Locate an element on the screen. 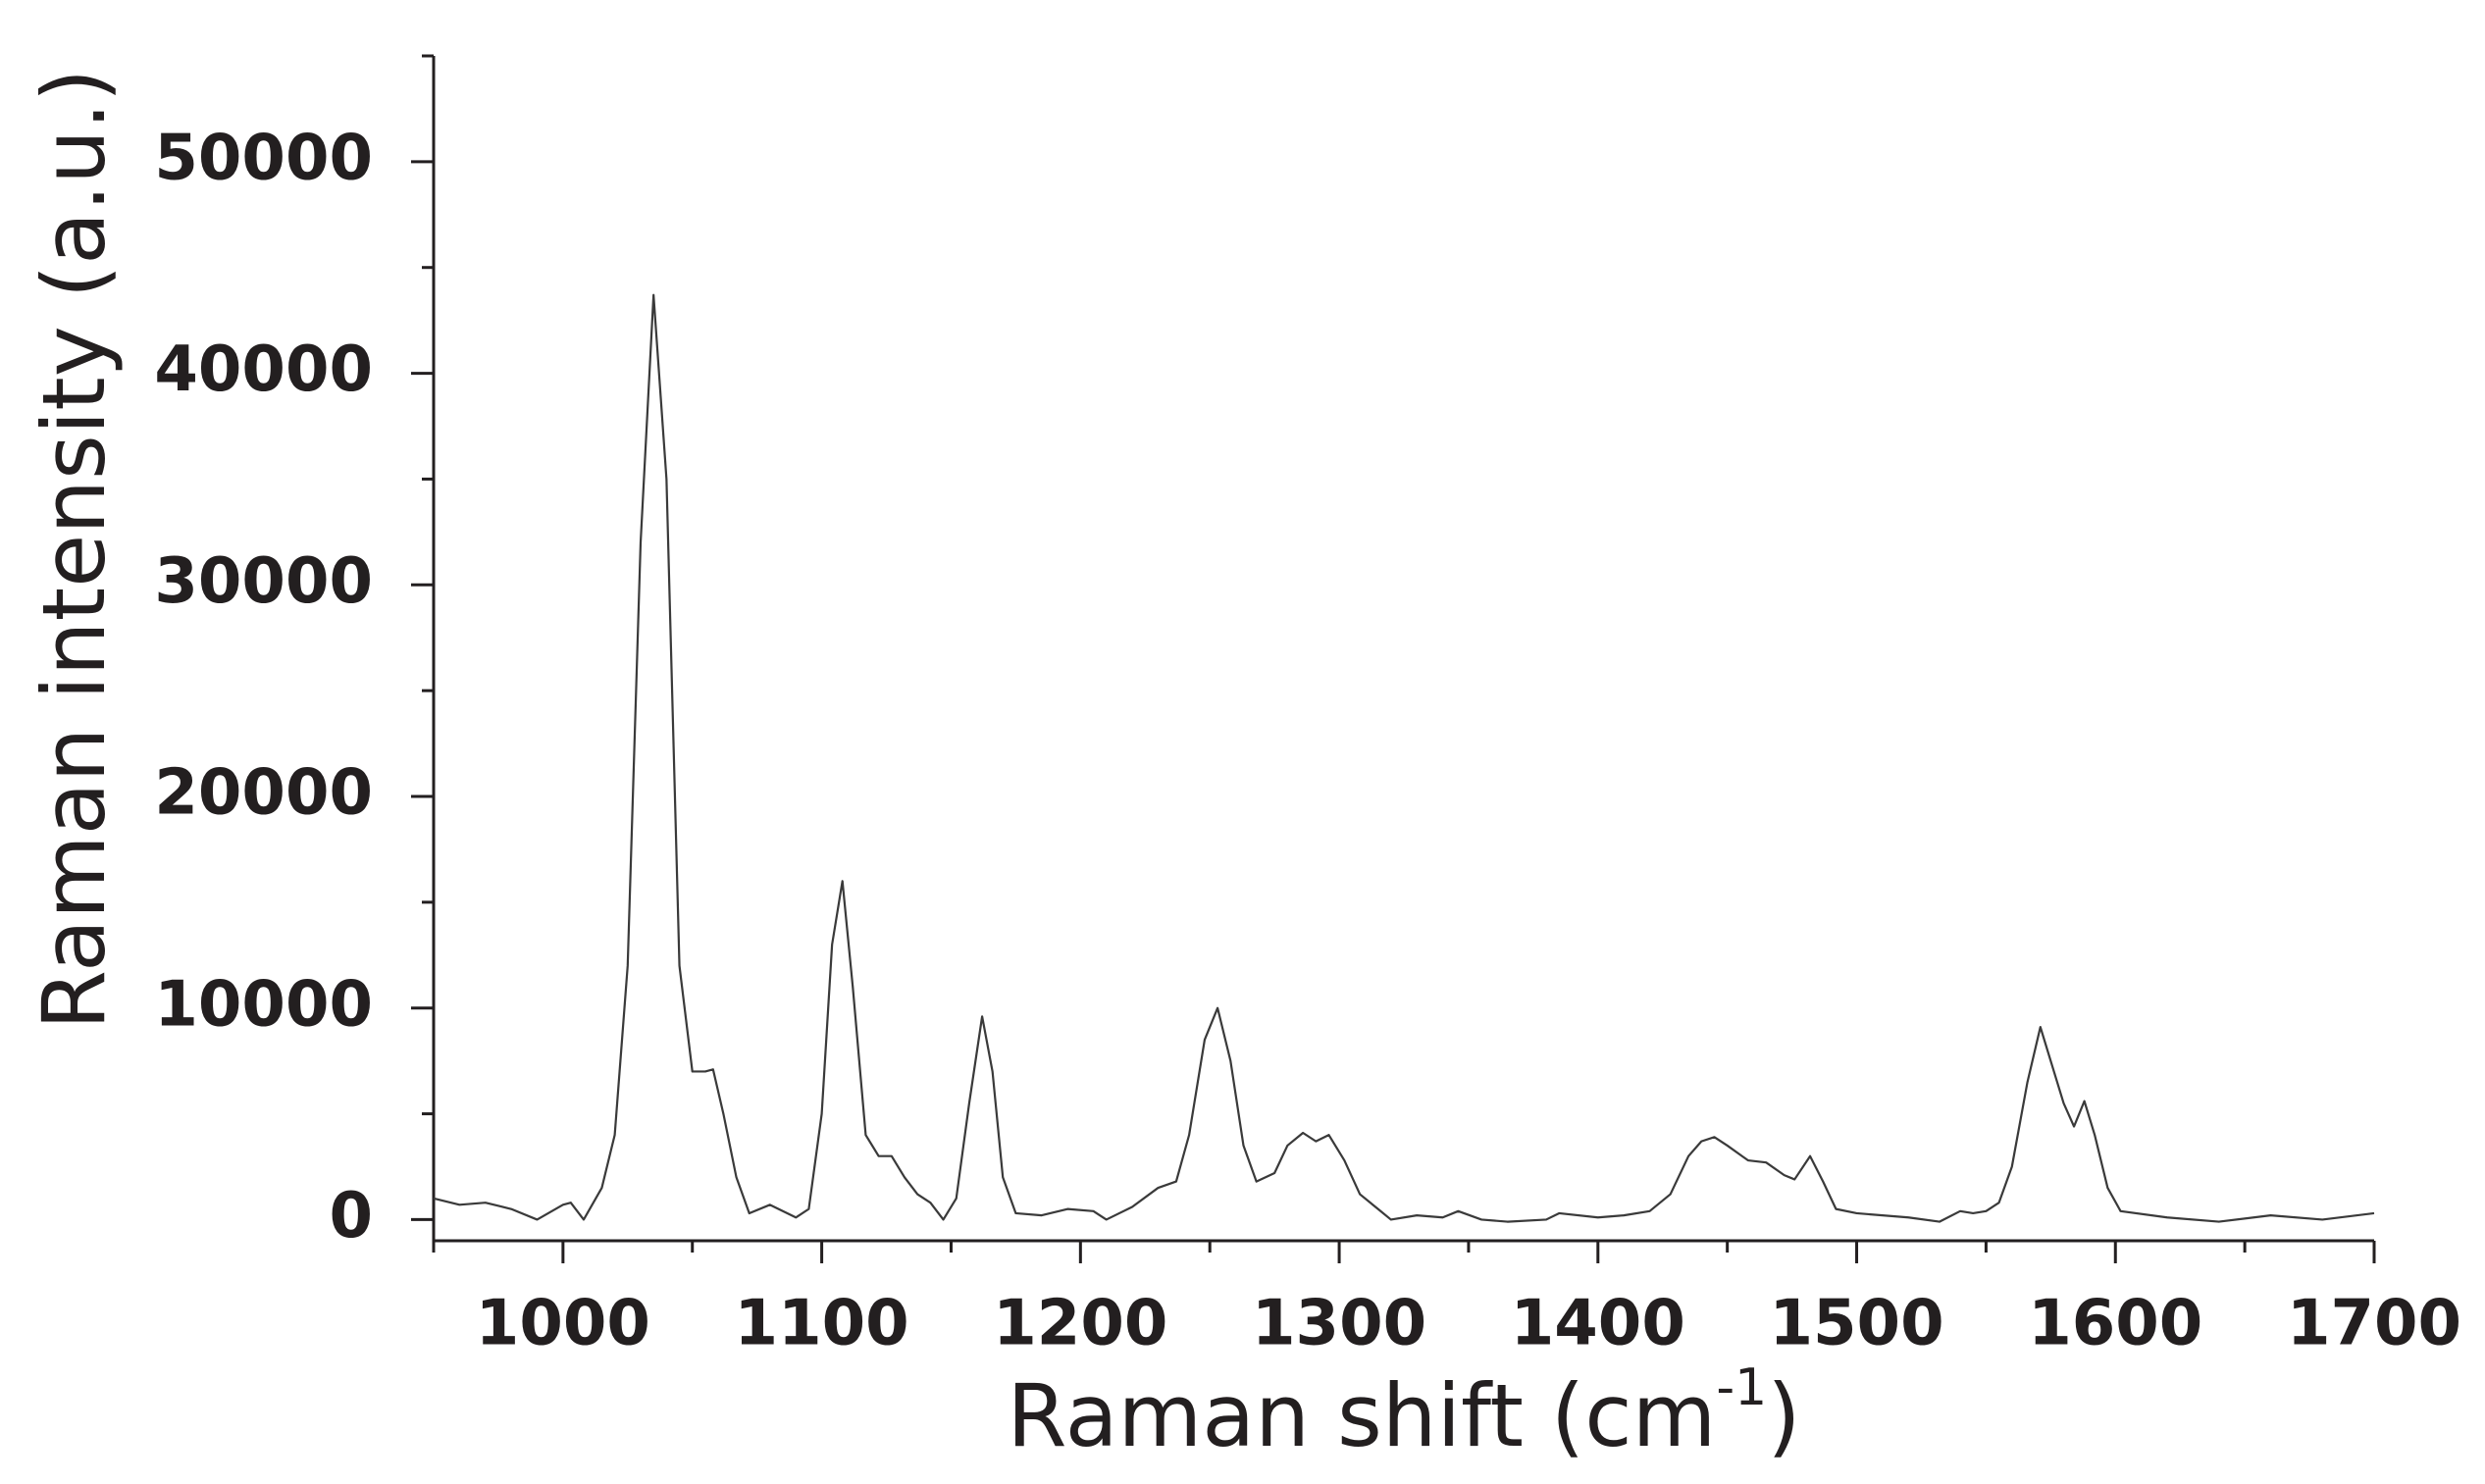  y-tick-label: 40000 is located at coordinates (263, 369).